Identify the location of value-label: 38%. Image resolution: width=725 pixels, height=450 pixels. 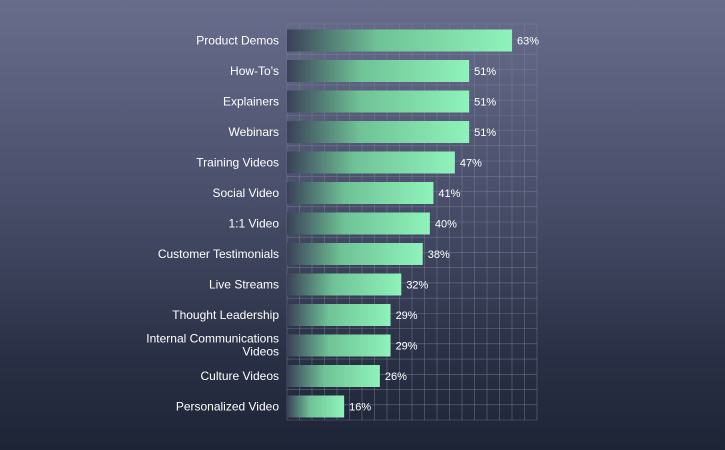
(439, 255).